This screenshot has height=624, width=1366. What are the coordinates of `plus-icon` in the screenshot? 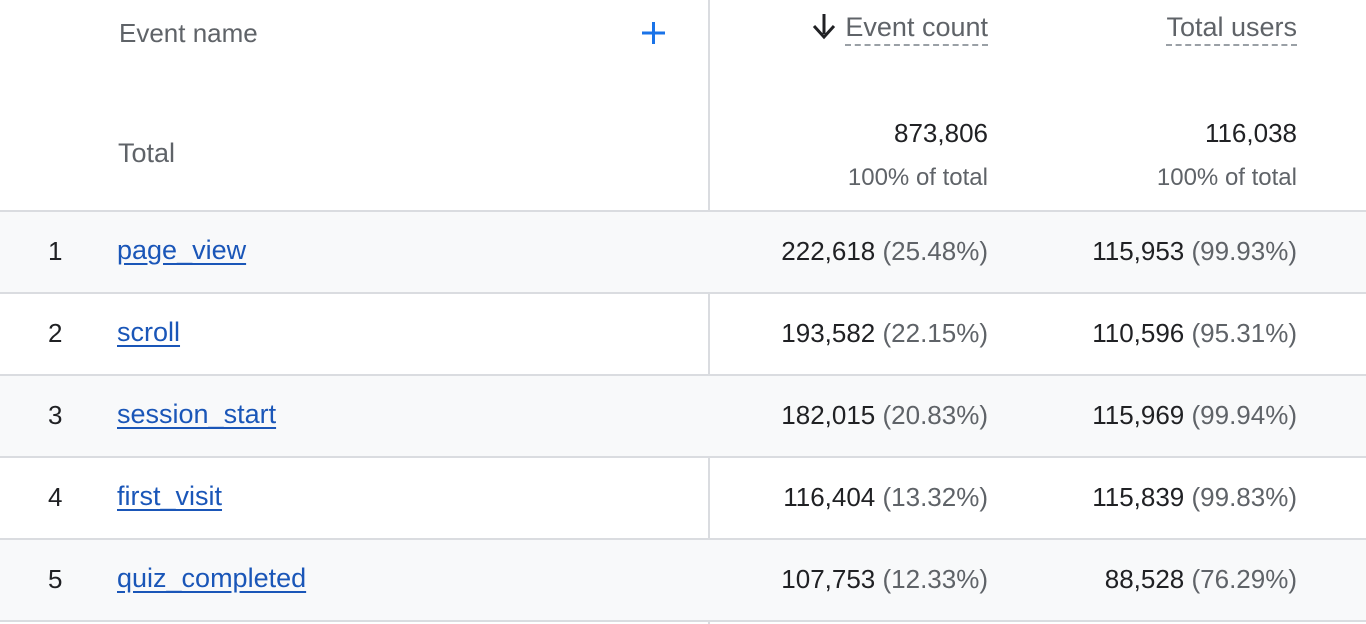 It's located at (653, 33).